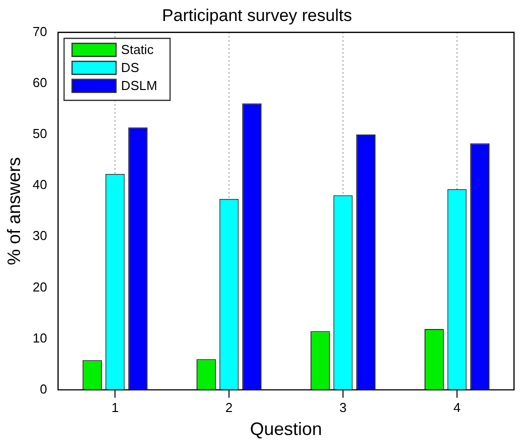 Image resolution: width=520 pixels, height=441 pixels. I want to click on x-tick-label: 1, so click(115, 408).